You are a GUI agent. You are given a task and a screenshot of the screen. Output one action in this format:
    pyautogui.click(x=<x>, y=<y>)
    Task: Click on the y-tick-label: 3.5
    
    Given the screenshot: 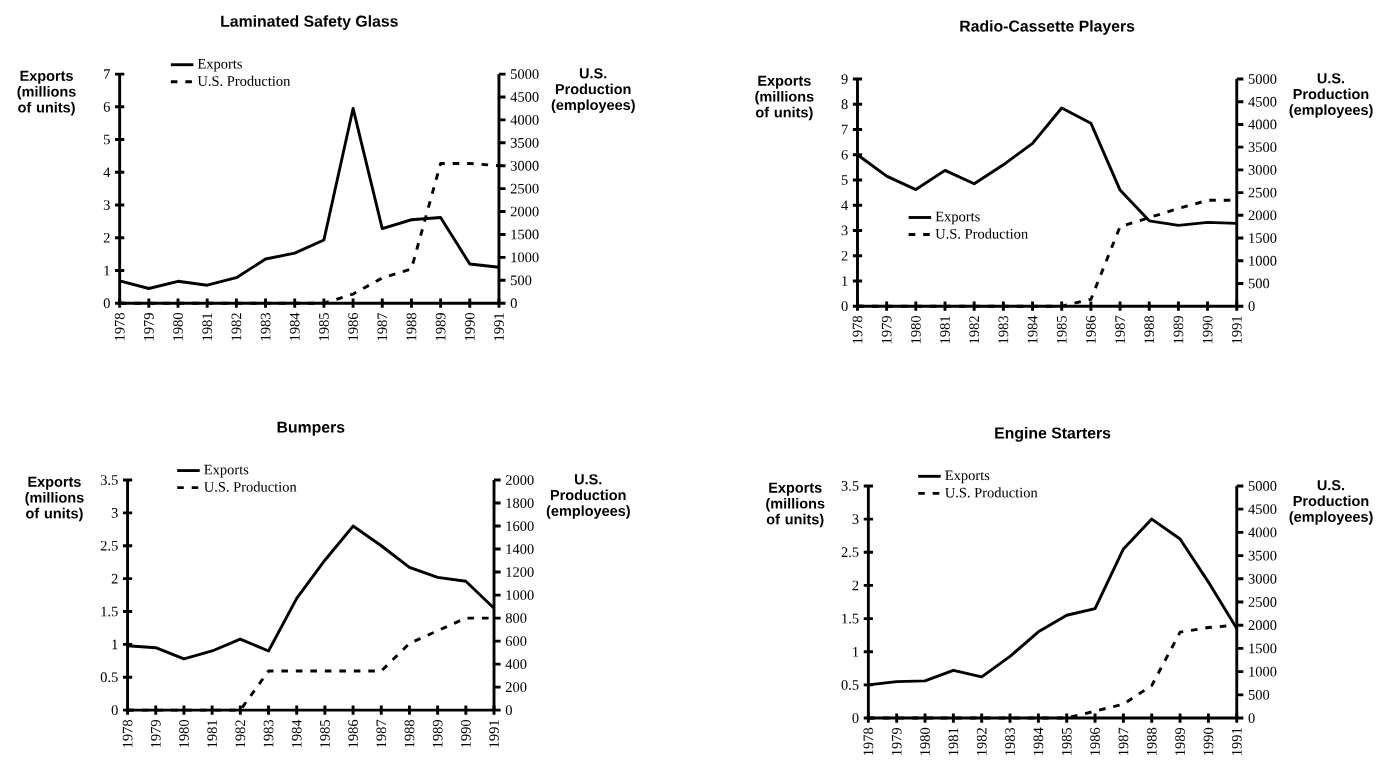 What is the action you would take?
    pyautogui.click(x=850, y=486)
    